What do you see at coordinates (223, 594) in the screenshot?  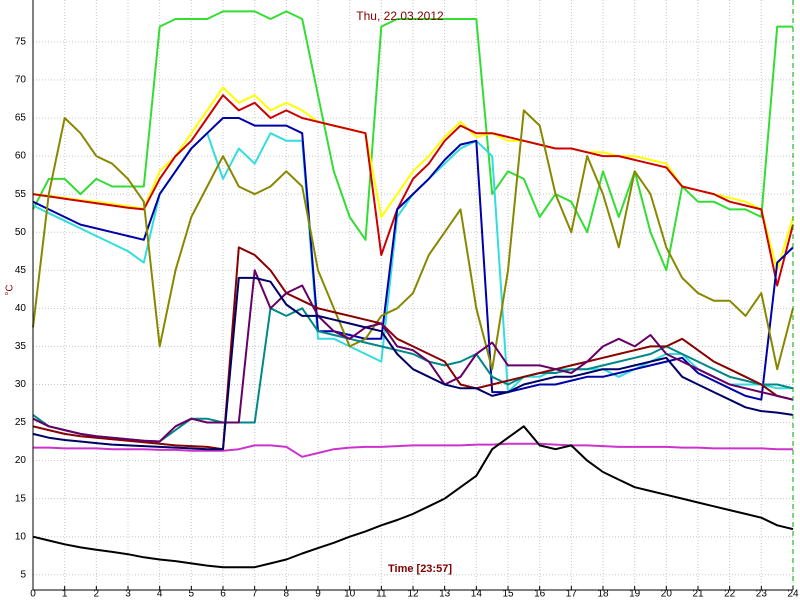 I see `x-tick-label: 6` at bounding box center [223, 594].